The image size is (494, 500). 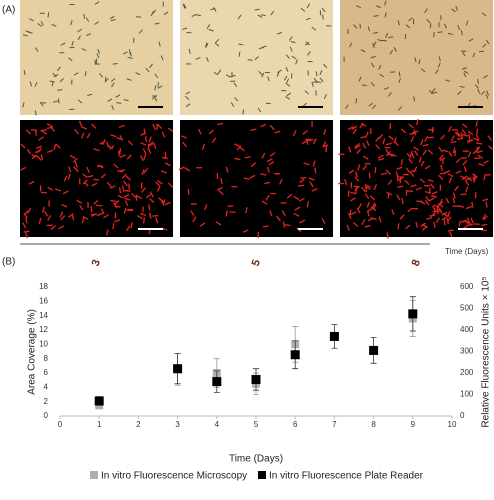 I want to click on panel-label: (B), so click(x=8, y=262).